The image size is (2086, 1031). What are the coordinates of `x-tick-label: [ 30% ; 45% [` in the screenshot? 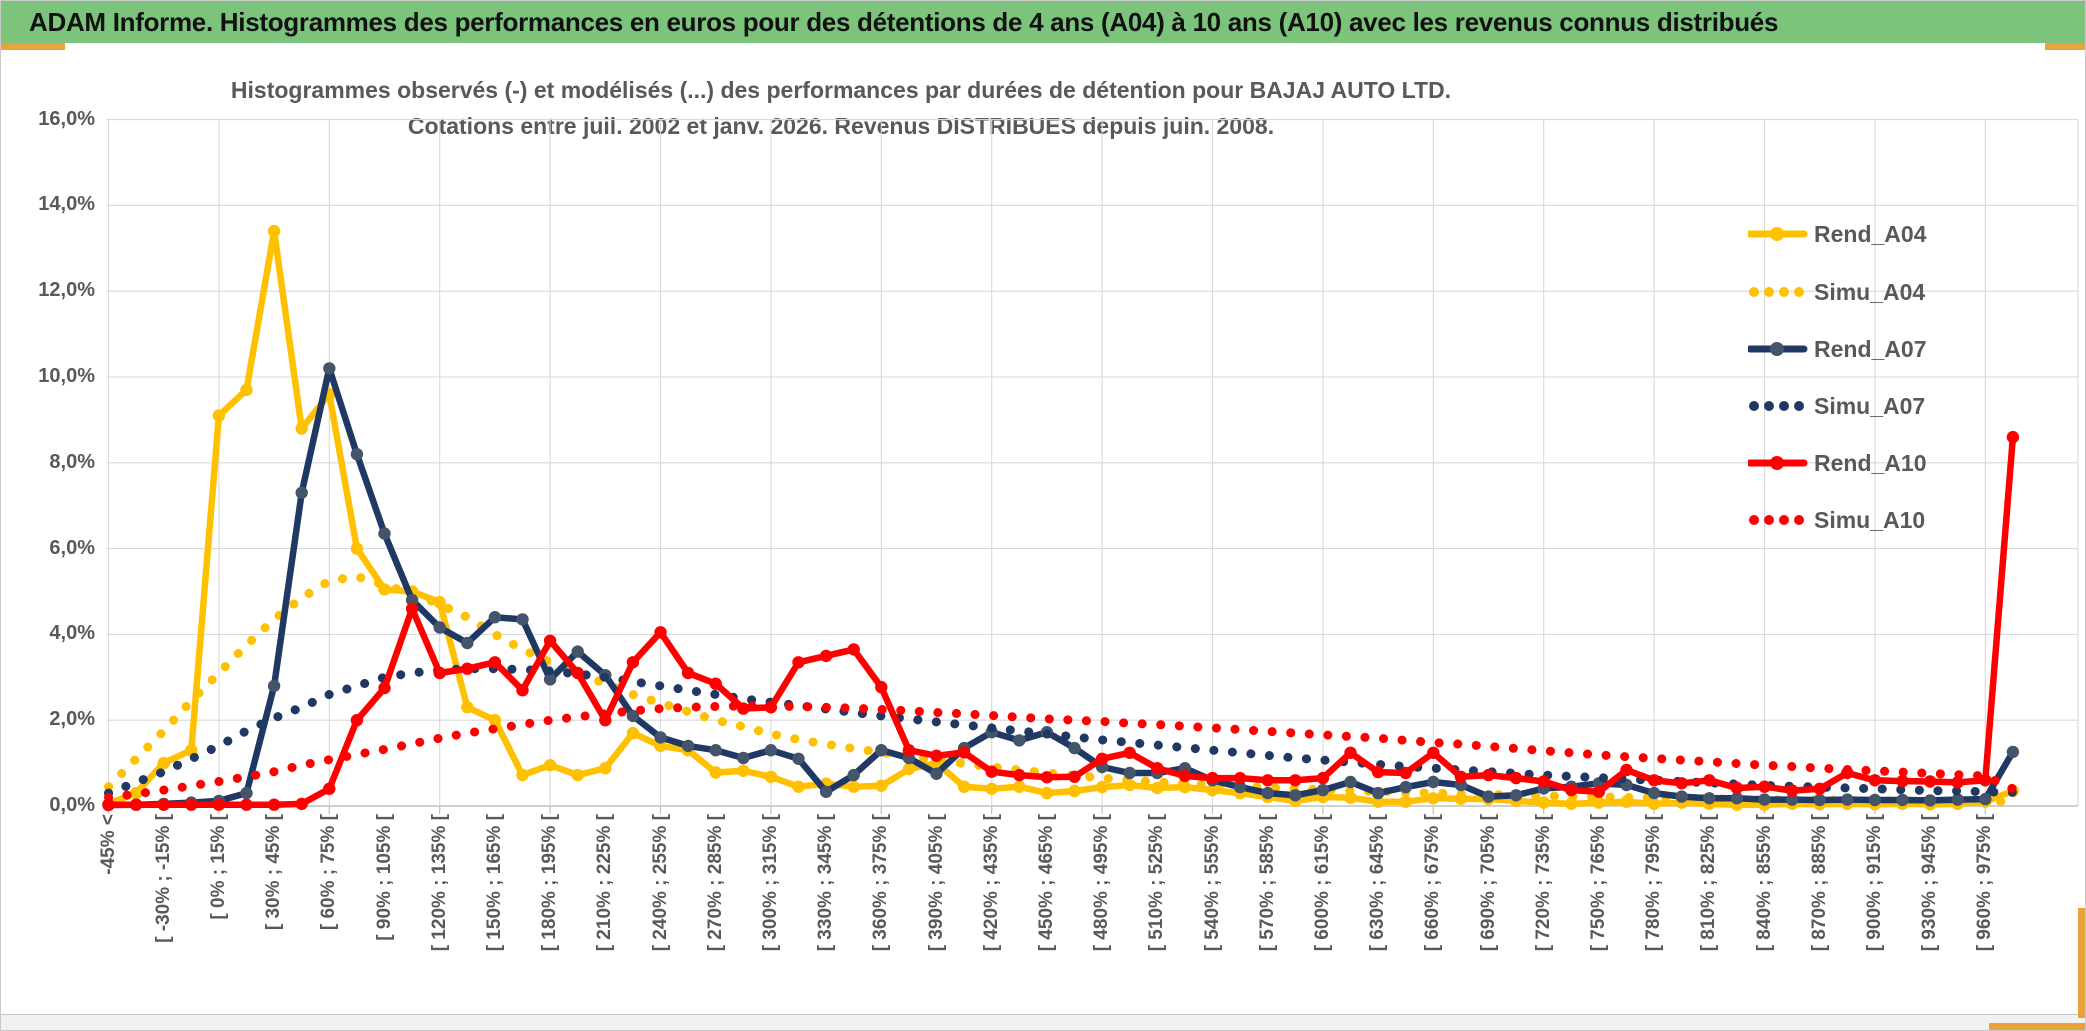 It's located at (274, 872).